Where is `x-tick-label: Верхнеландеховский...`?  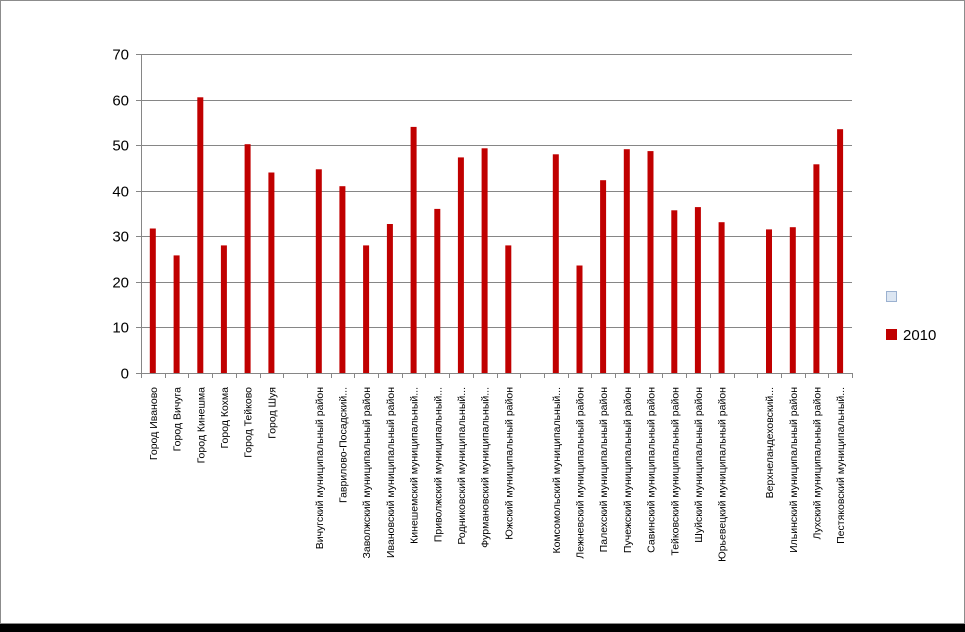 x-tick-label: Верхнеландеховский... is located at coordinates (770, 442).